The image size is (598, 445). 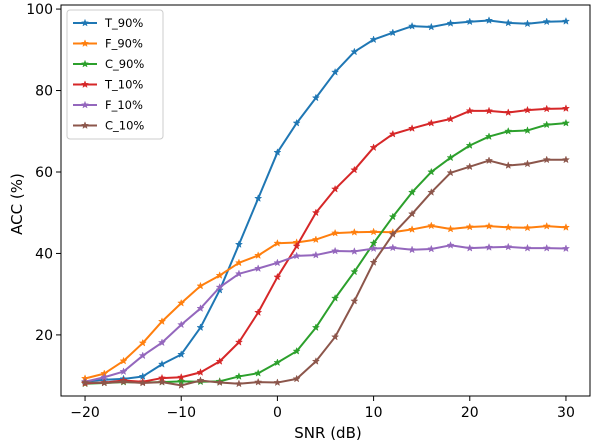 What do you see at coordinates (44, 173) in the screenshot?
I see `y-tick-label: 60` at bounding box center [44, 173].